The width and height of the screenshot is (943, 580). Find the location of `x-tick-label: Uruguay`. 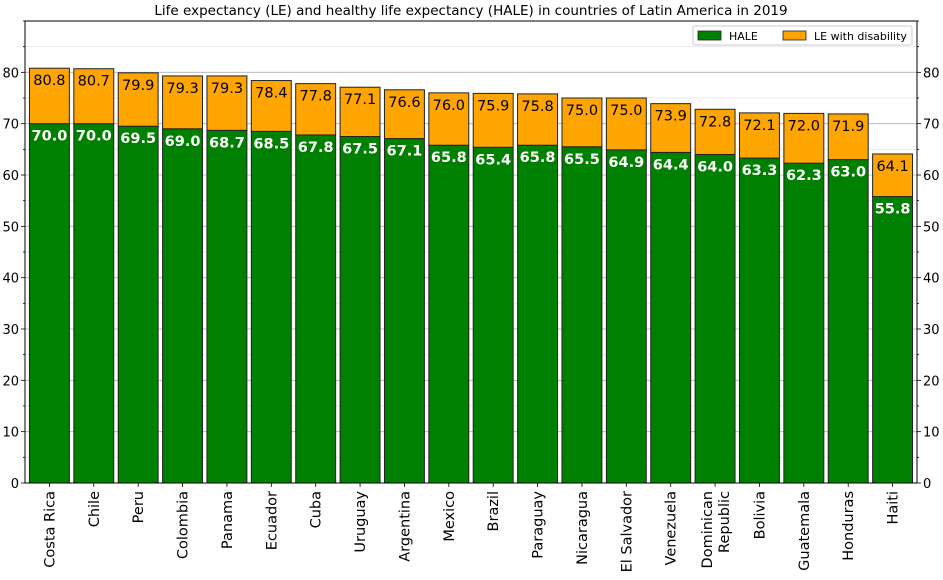

x-tick-label: Uruguay is located at coordinates (361, 522).